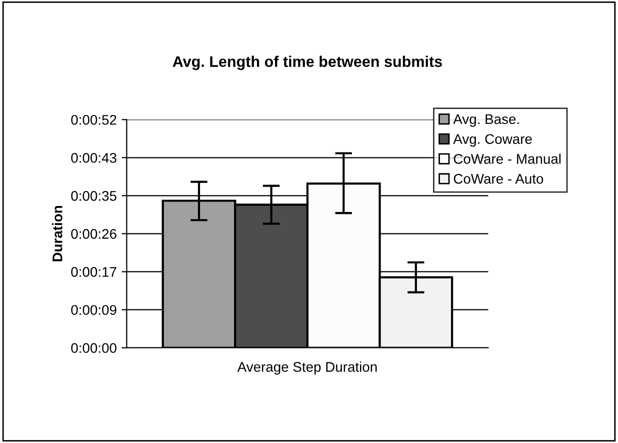  I want to click on legend-label: CoWare - Manual, so click(507, 159).